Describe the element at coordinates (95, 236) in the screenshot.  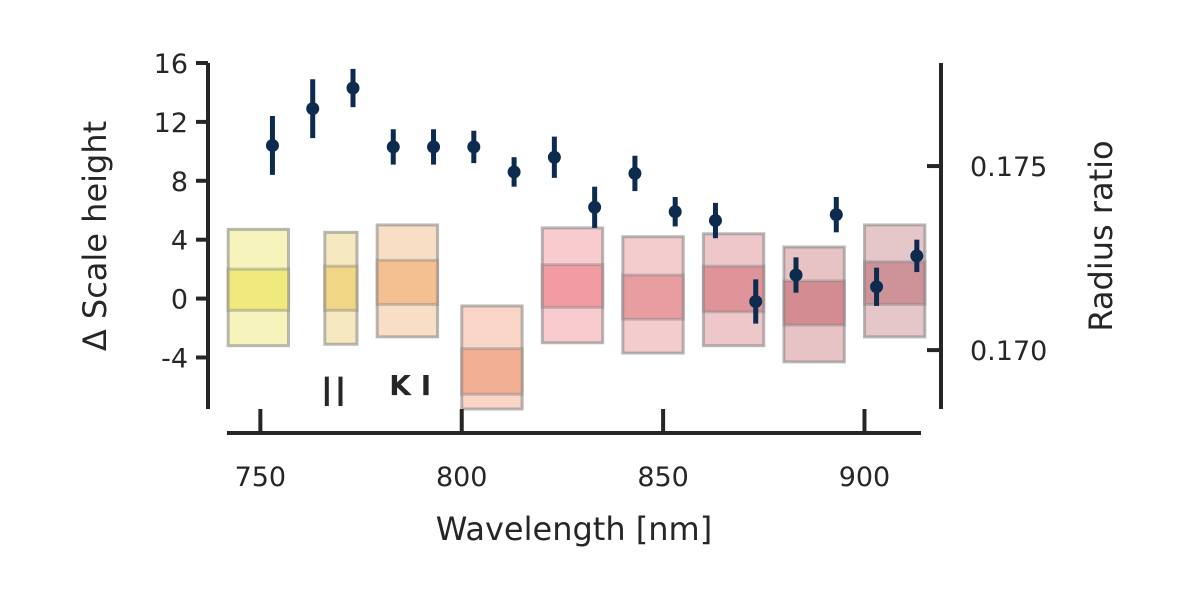
I see `y-axis-title: Δ Scale height` at that location.